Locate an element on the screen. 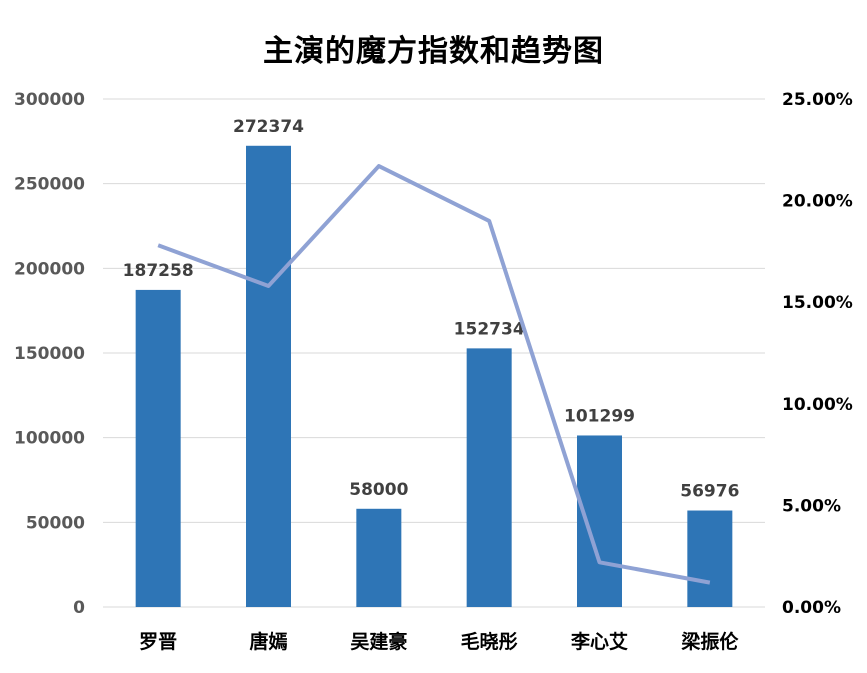 Image resolution: width=867 pixels, height=673 pixels. data-label: 187258 is located at coordinates (158, 271).